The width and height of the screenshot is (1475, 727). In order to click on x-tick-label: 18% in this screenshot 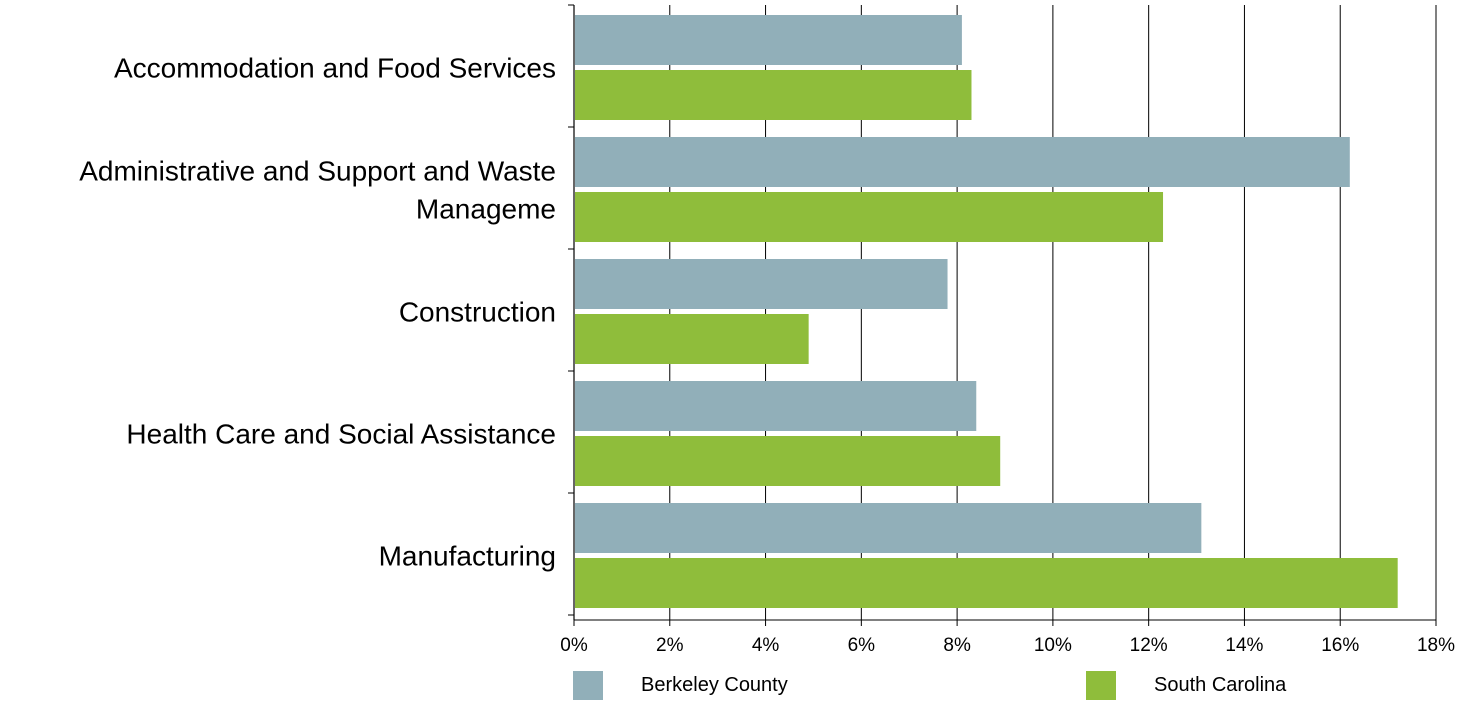, I will do `click(1436, 645)`.